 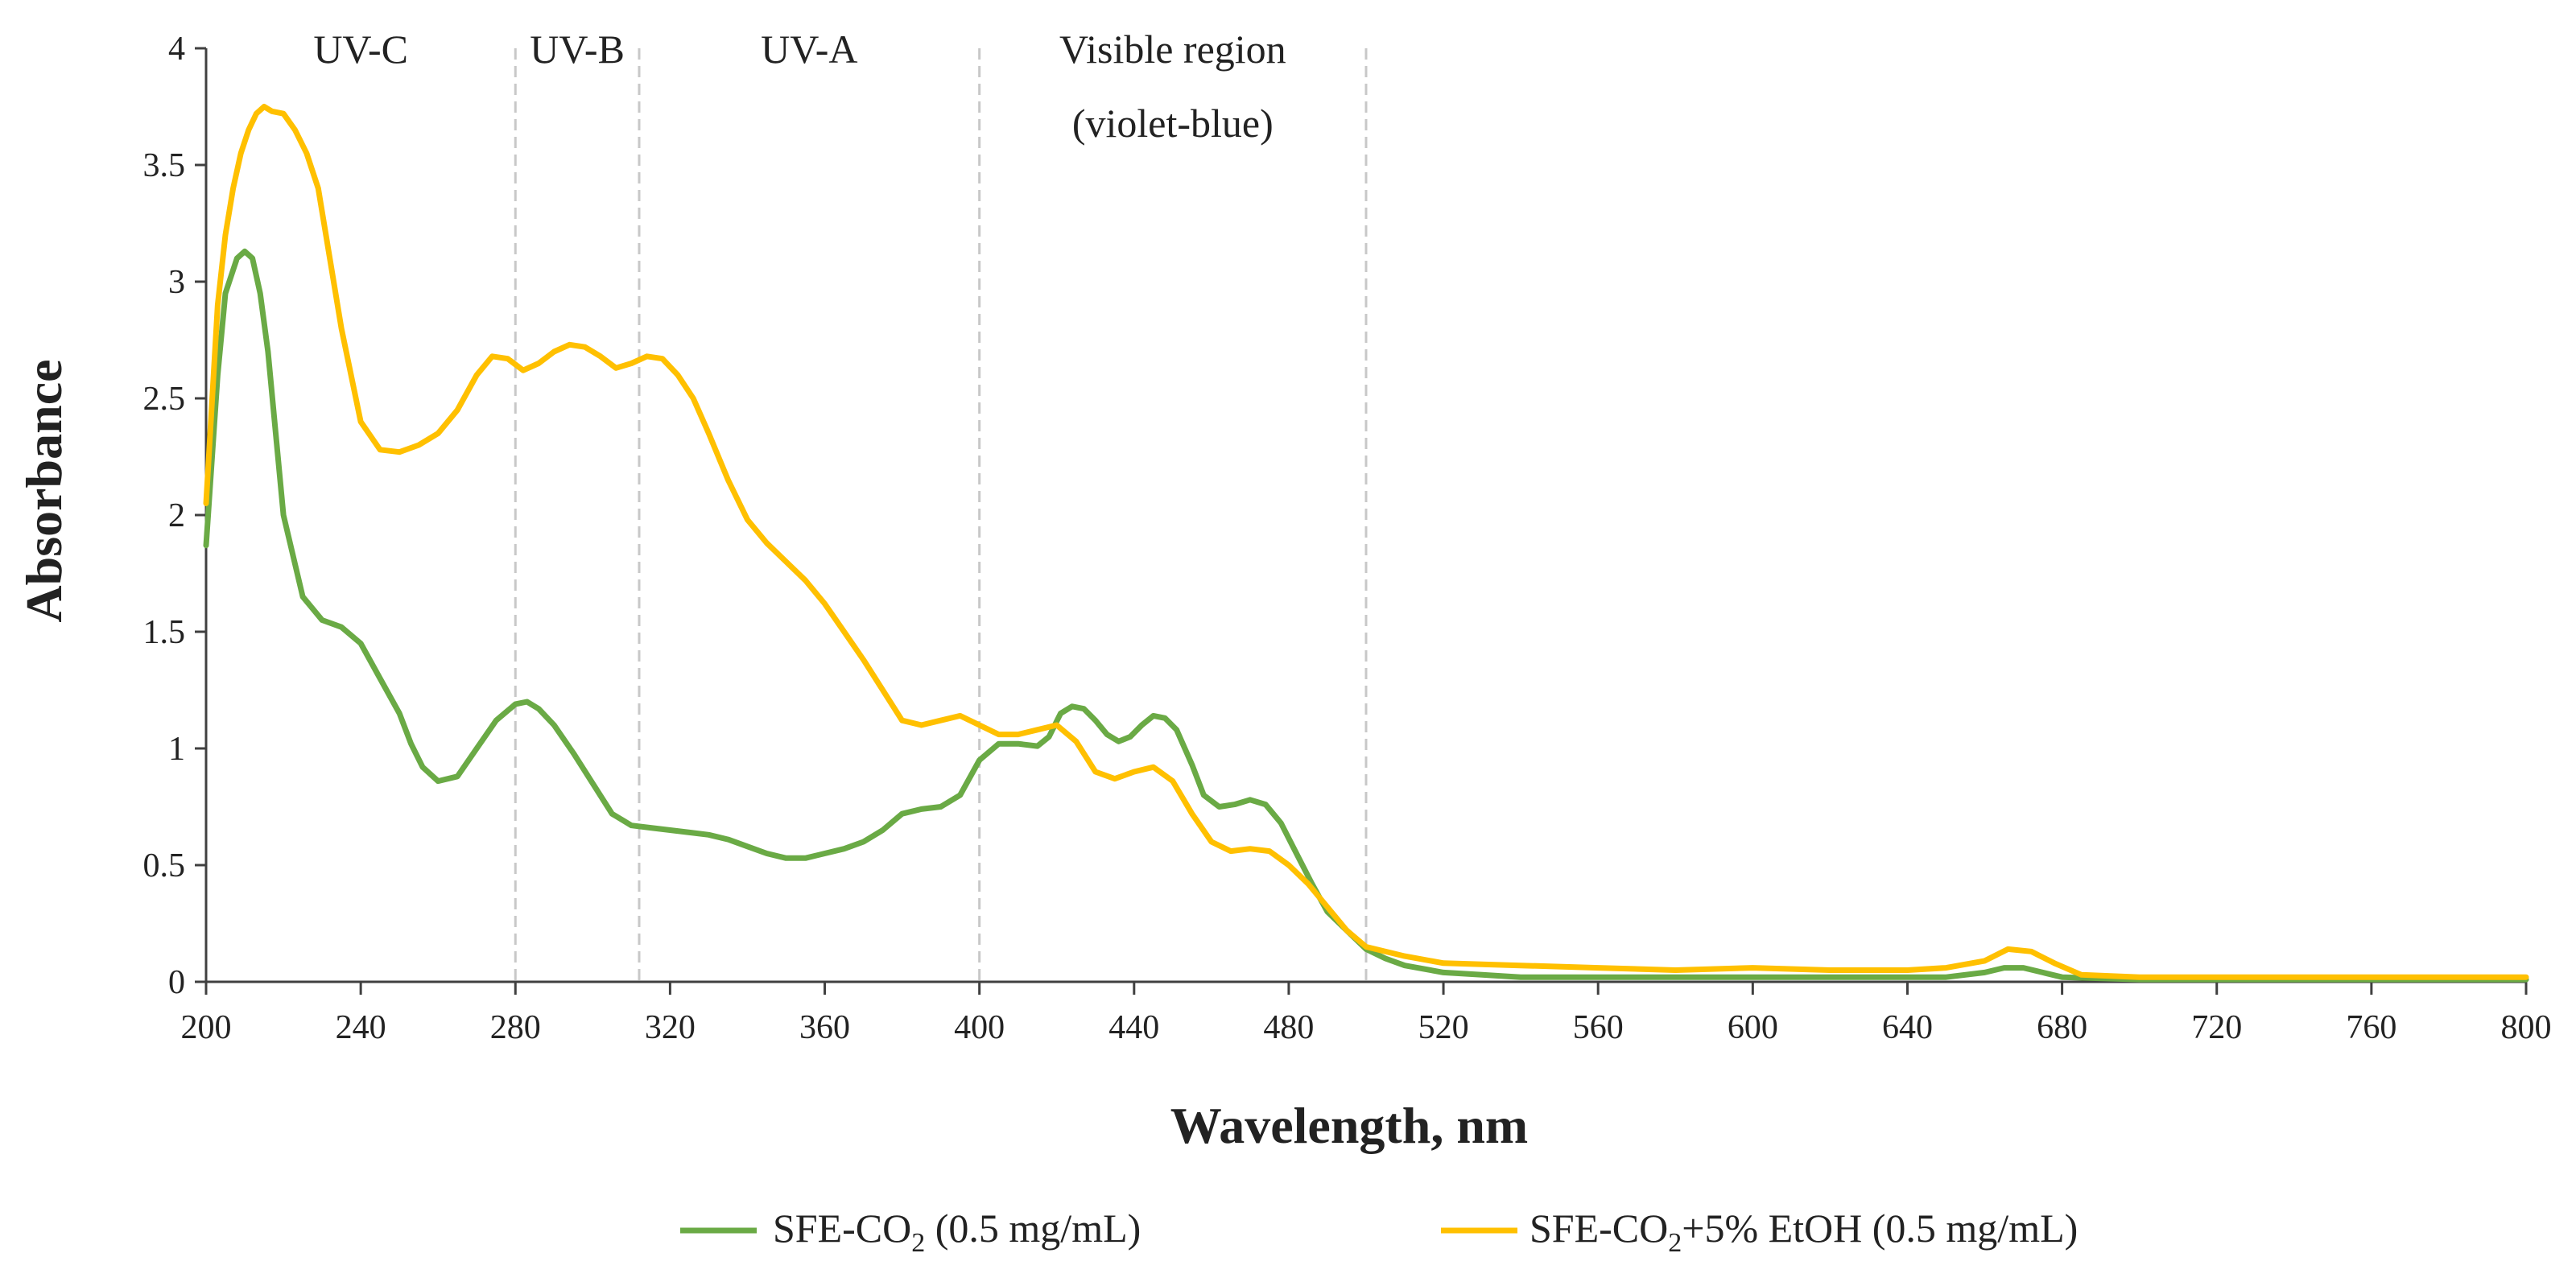 What do you see at coordinates (1443, 1027) in the screenshot?
I see `x-tick-label: 520` at bounding box center [1443, 1027].